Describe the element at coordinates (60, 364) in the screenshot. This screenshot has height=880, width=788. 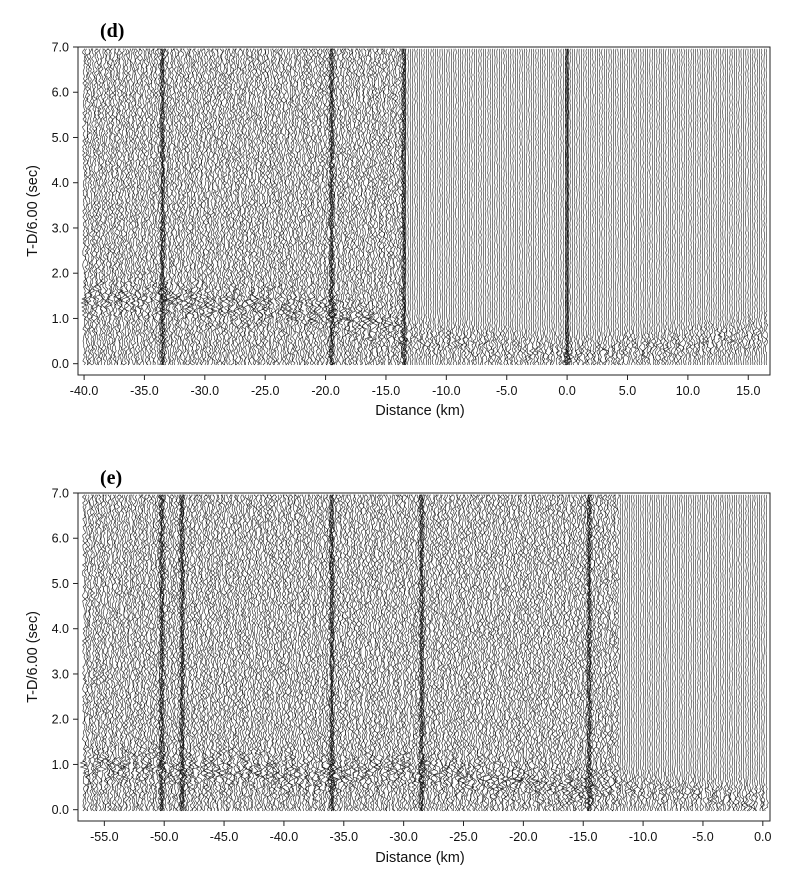
I see `y-tick-label: 0.0` at that location.